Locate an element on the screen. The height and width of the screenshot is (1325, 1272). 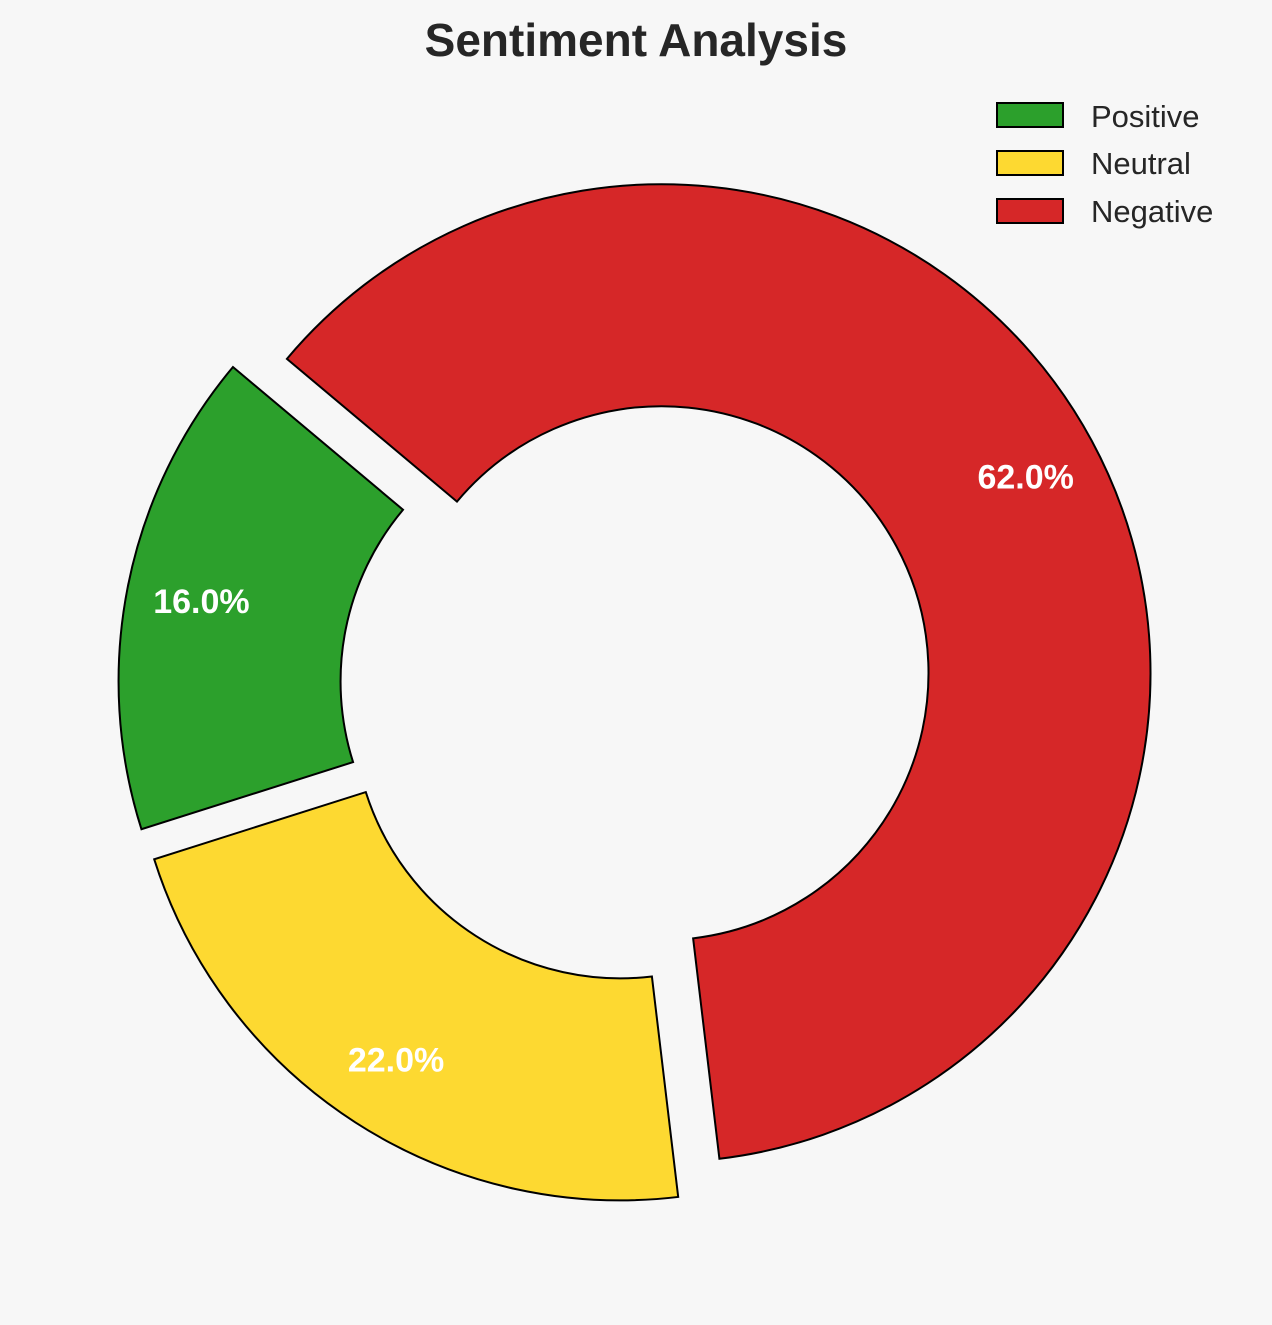
legend-swatch-negative is located at coordinates (1030, 211).